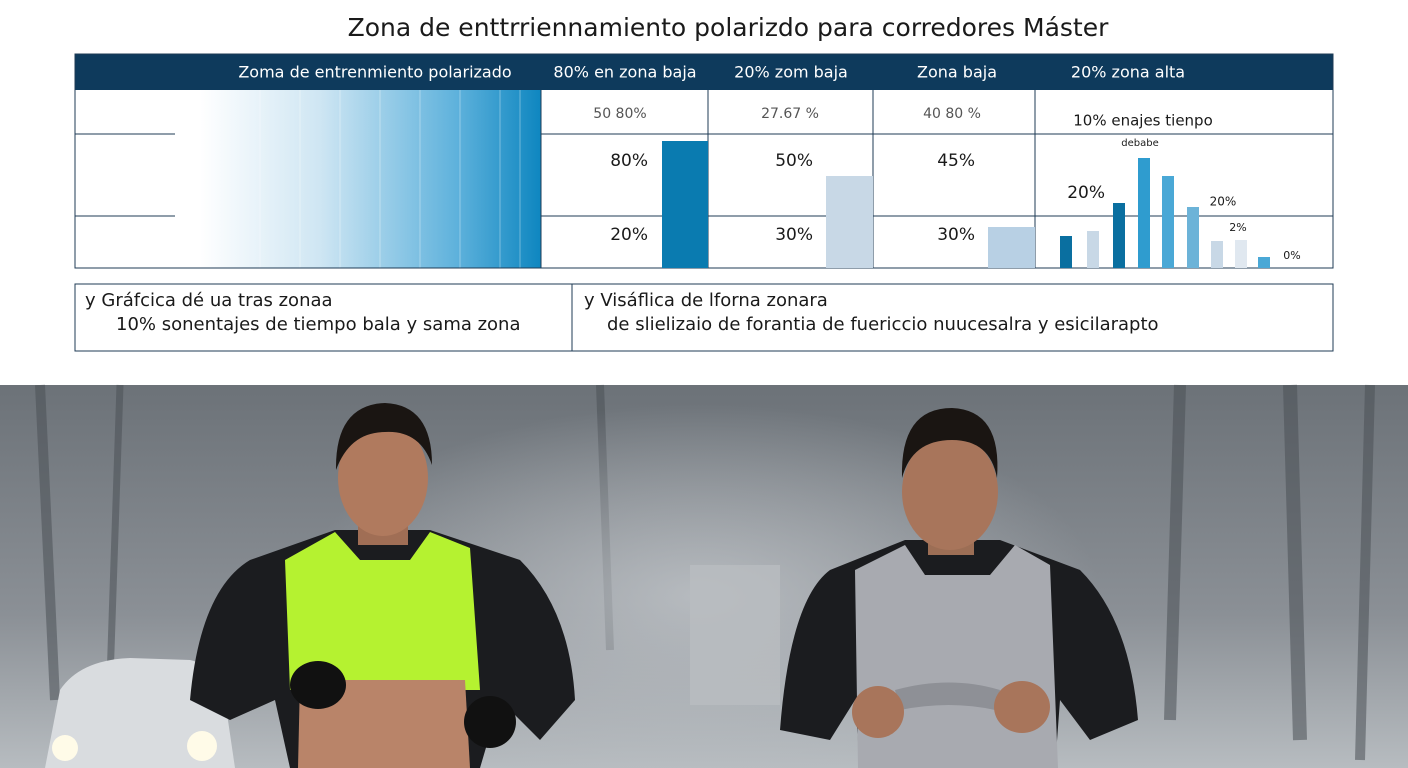  Describe the element at coordinates (791, 72) in the screenshot. I see `column-header: 20% zom baja` at that location.